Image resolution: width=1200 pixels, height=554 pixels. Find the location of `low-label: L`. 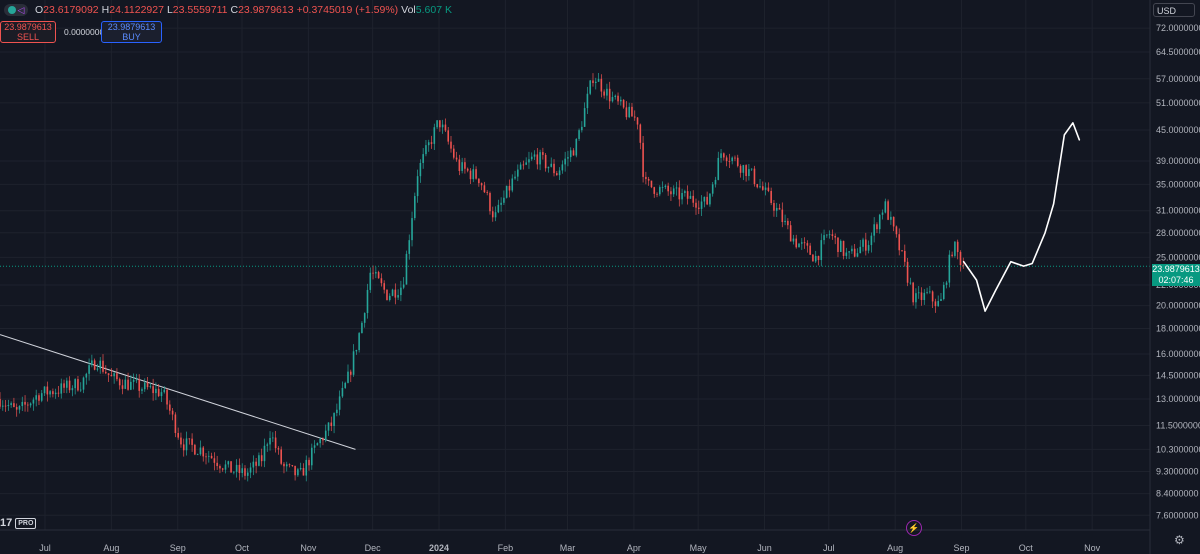

low-label: L is located at coordinates (169, 10).